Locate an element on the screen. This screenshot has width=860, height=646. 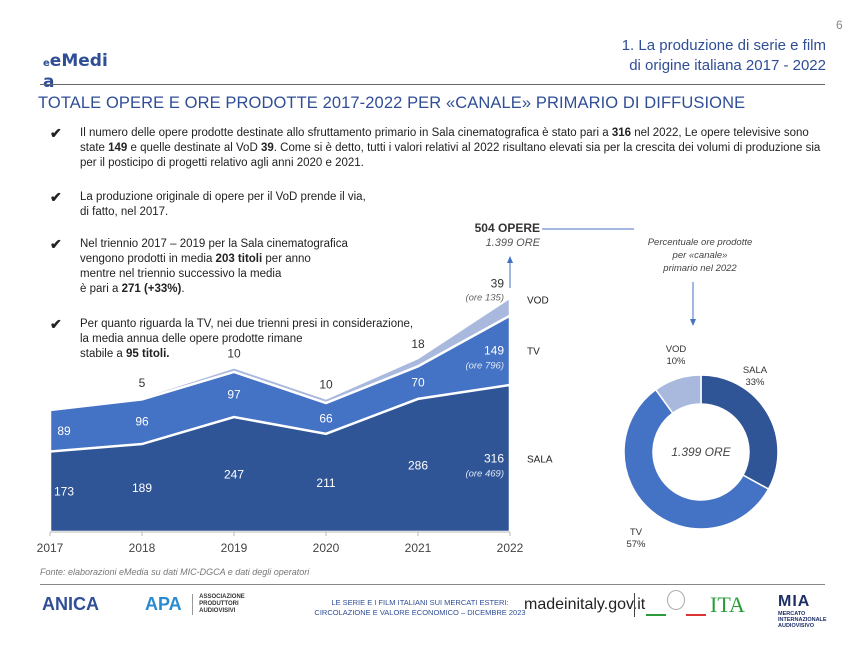
data-label-sala: 211 is located at coordinates (325, 483).